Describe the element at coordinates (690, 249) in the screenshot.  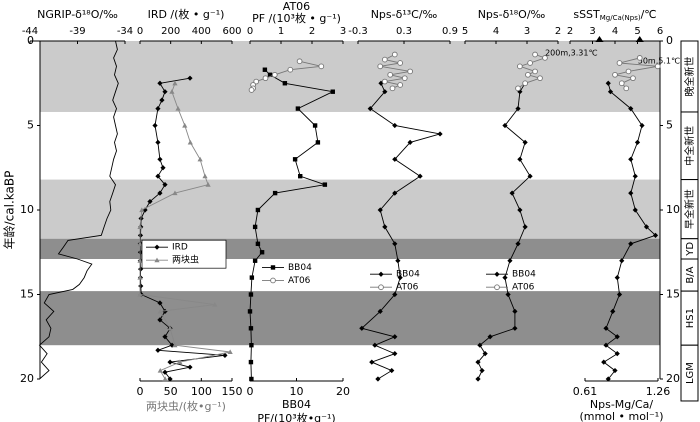
I see `stage-label: YD` at that location.